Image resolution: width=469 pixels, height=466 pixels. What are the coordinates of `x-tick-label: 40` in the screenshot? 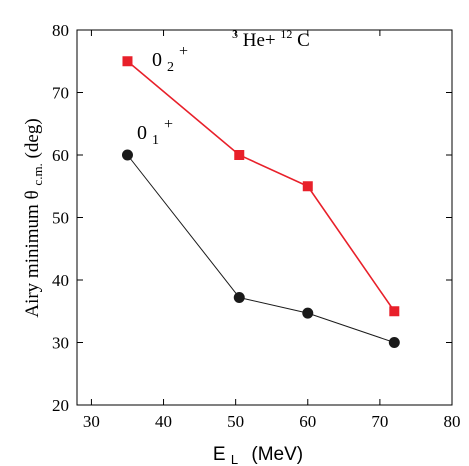 It's located at (163, 421).